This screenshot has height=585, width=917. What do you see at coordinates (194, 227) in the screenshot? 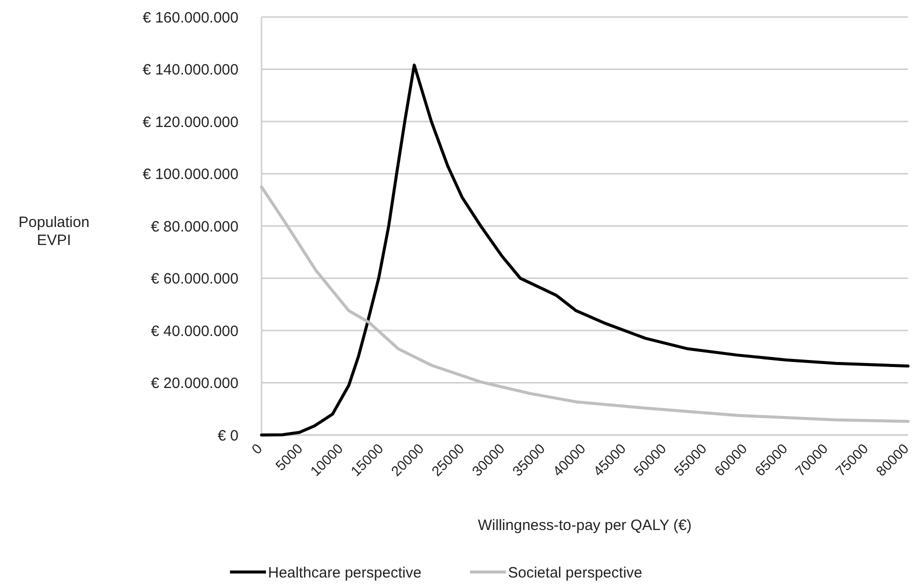
I see `y-tick-label: € 80.000.000` at bounding box center [194, 227].